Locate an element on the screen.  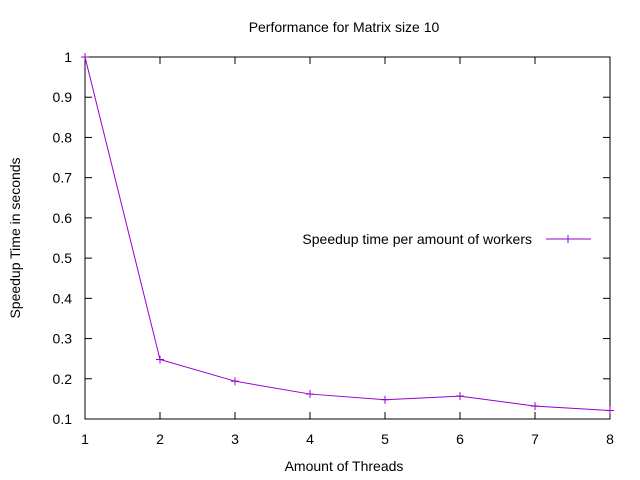
y-tick-label: 0.1 is located at coordinates (63, 419).